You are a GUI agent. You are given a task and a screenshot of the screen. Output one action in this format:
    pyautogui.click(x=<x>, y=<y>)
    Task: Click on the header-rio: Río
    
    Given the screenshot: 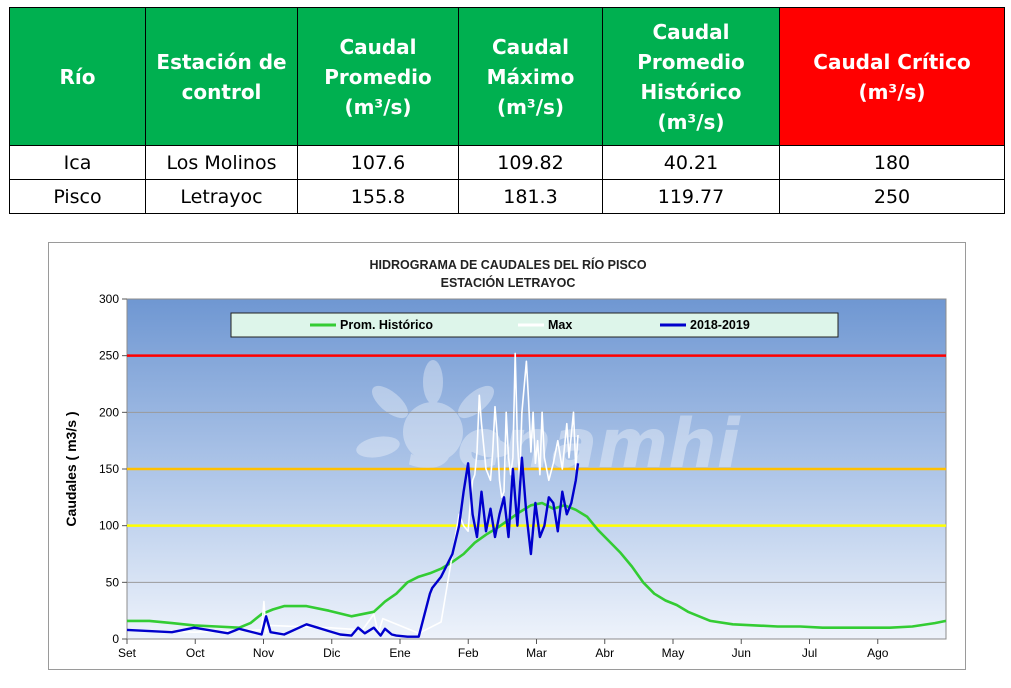 What is the action you would take?
    pyautogui.click(x=77, y=76)
    